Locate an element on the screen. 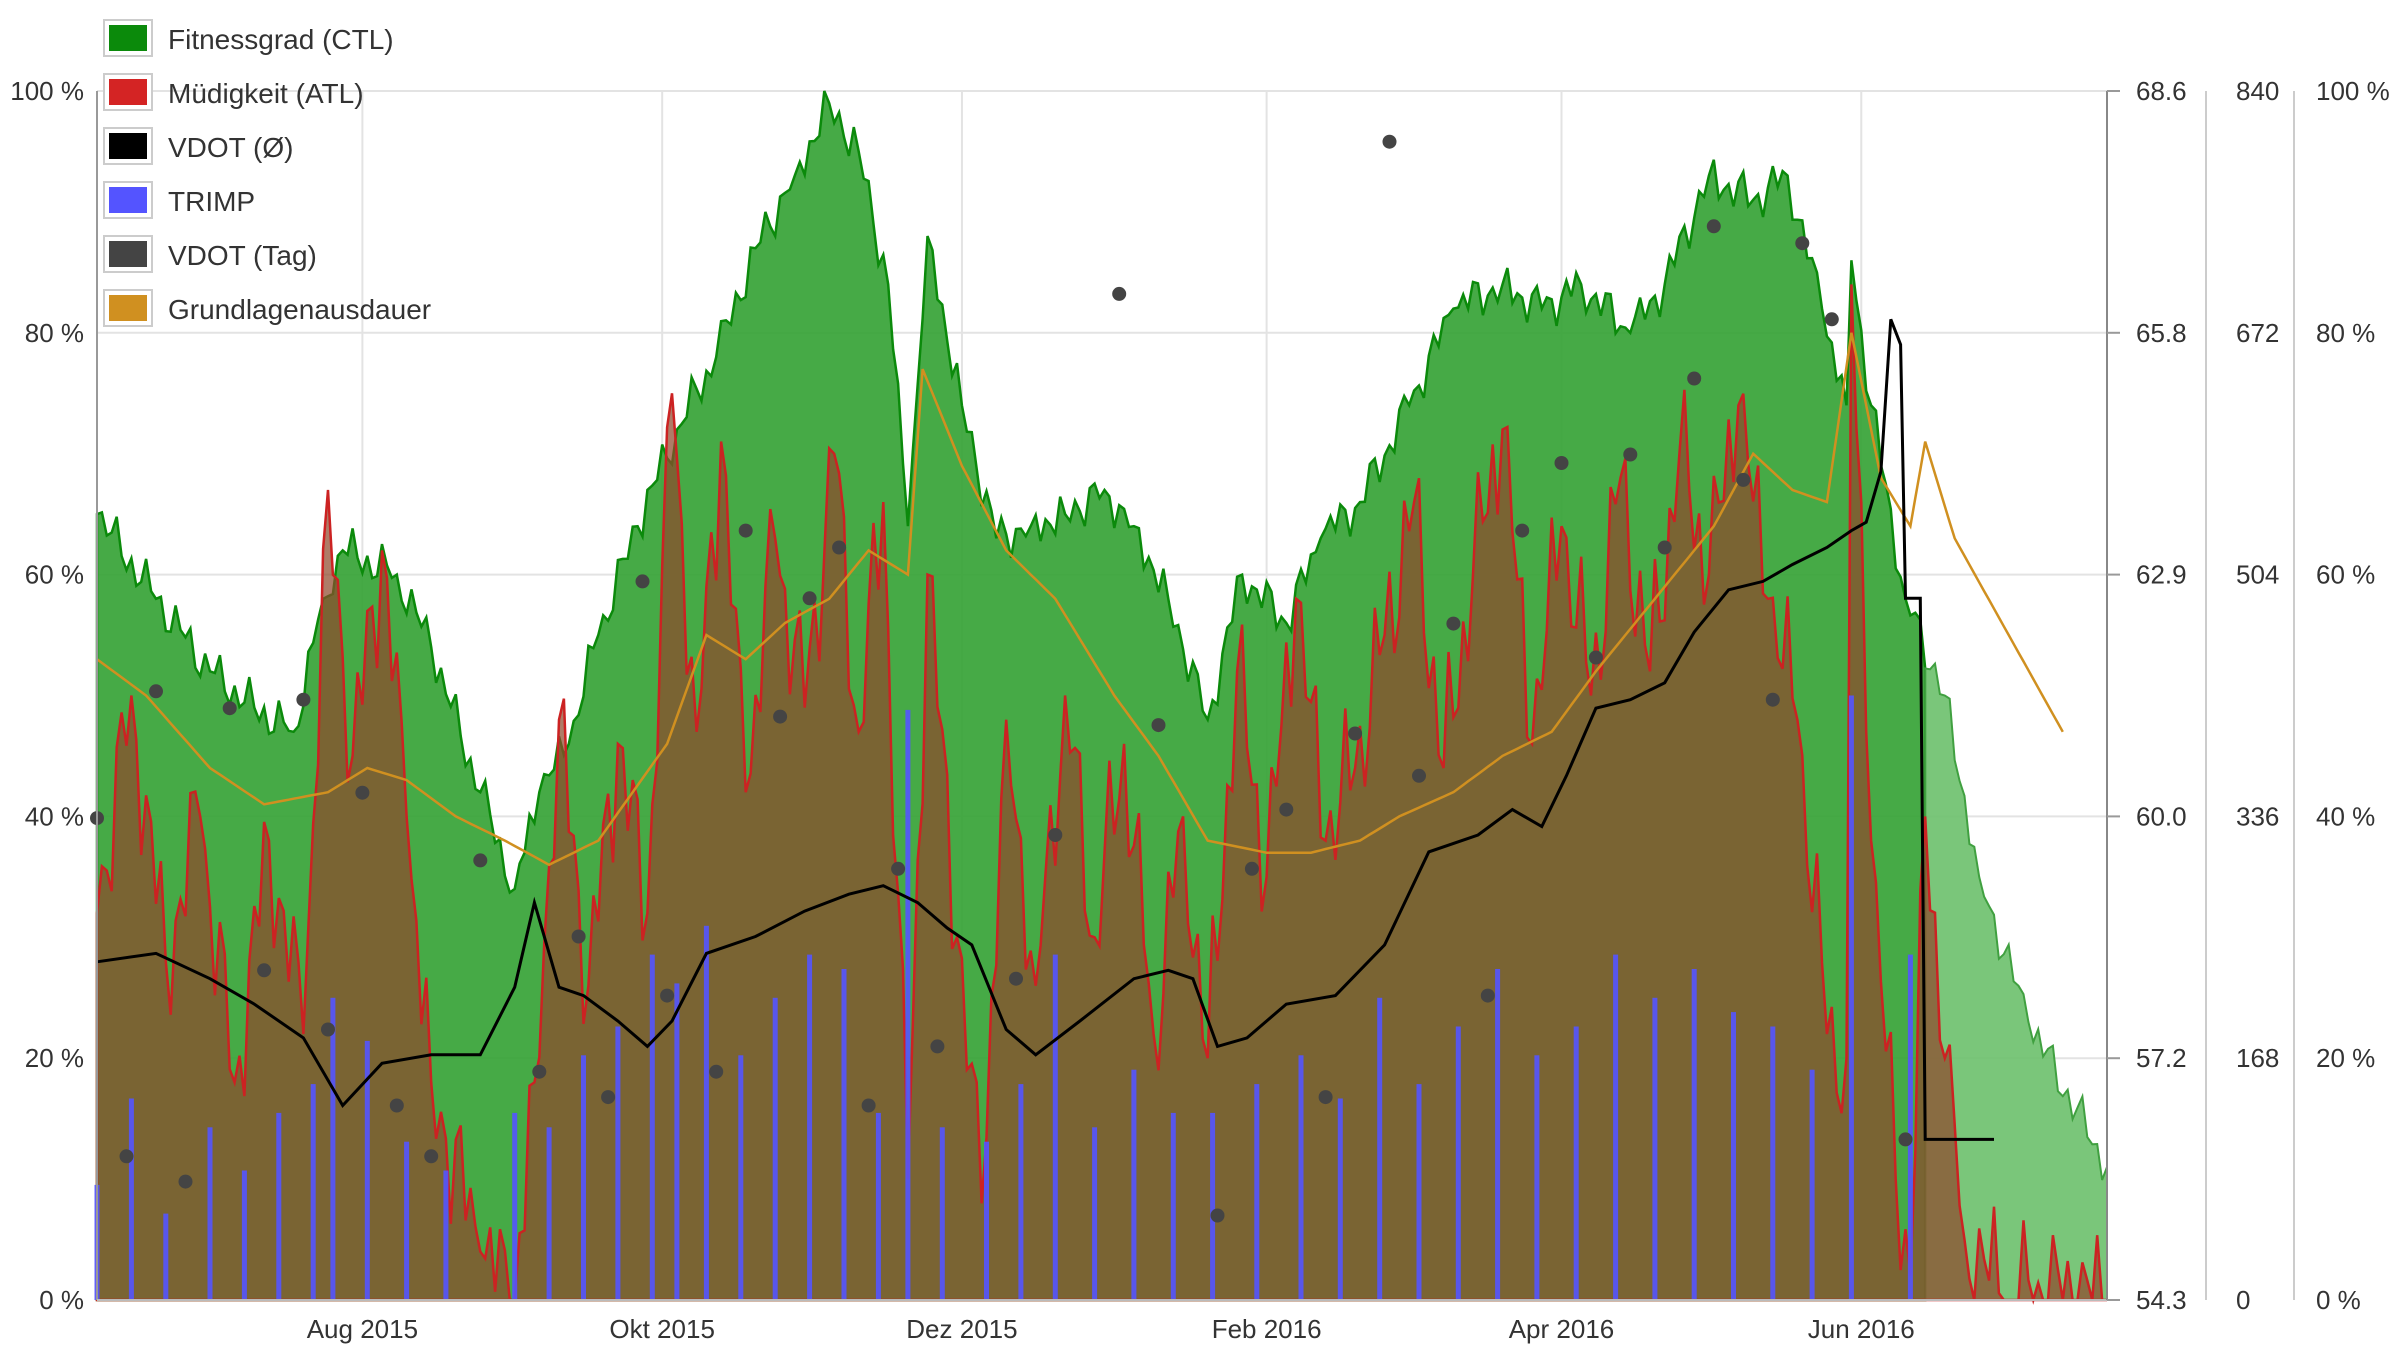 This screenshot has height=1350, width=2400. right-y-tick: 100 % is located at coordinates (2353, 91).